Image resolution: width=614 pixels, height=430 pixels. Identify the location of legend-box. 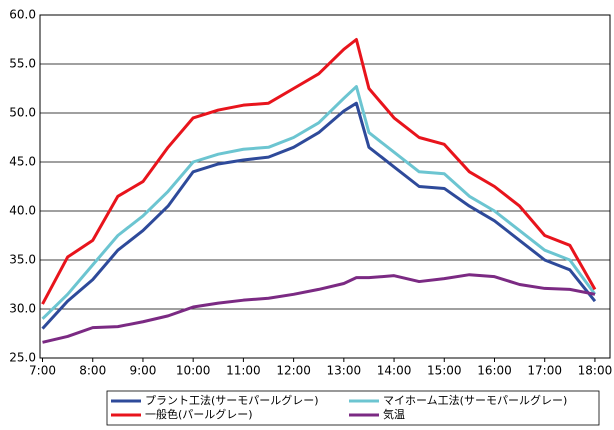
(353, 408).